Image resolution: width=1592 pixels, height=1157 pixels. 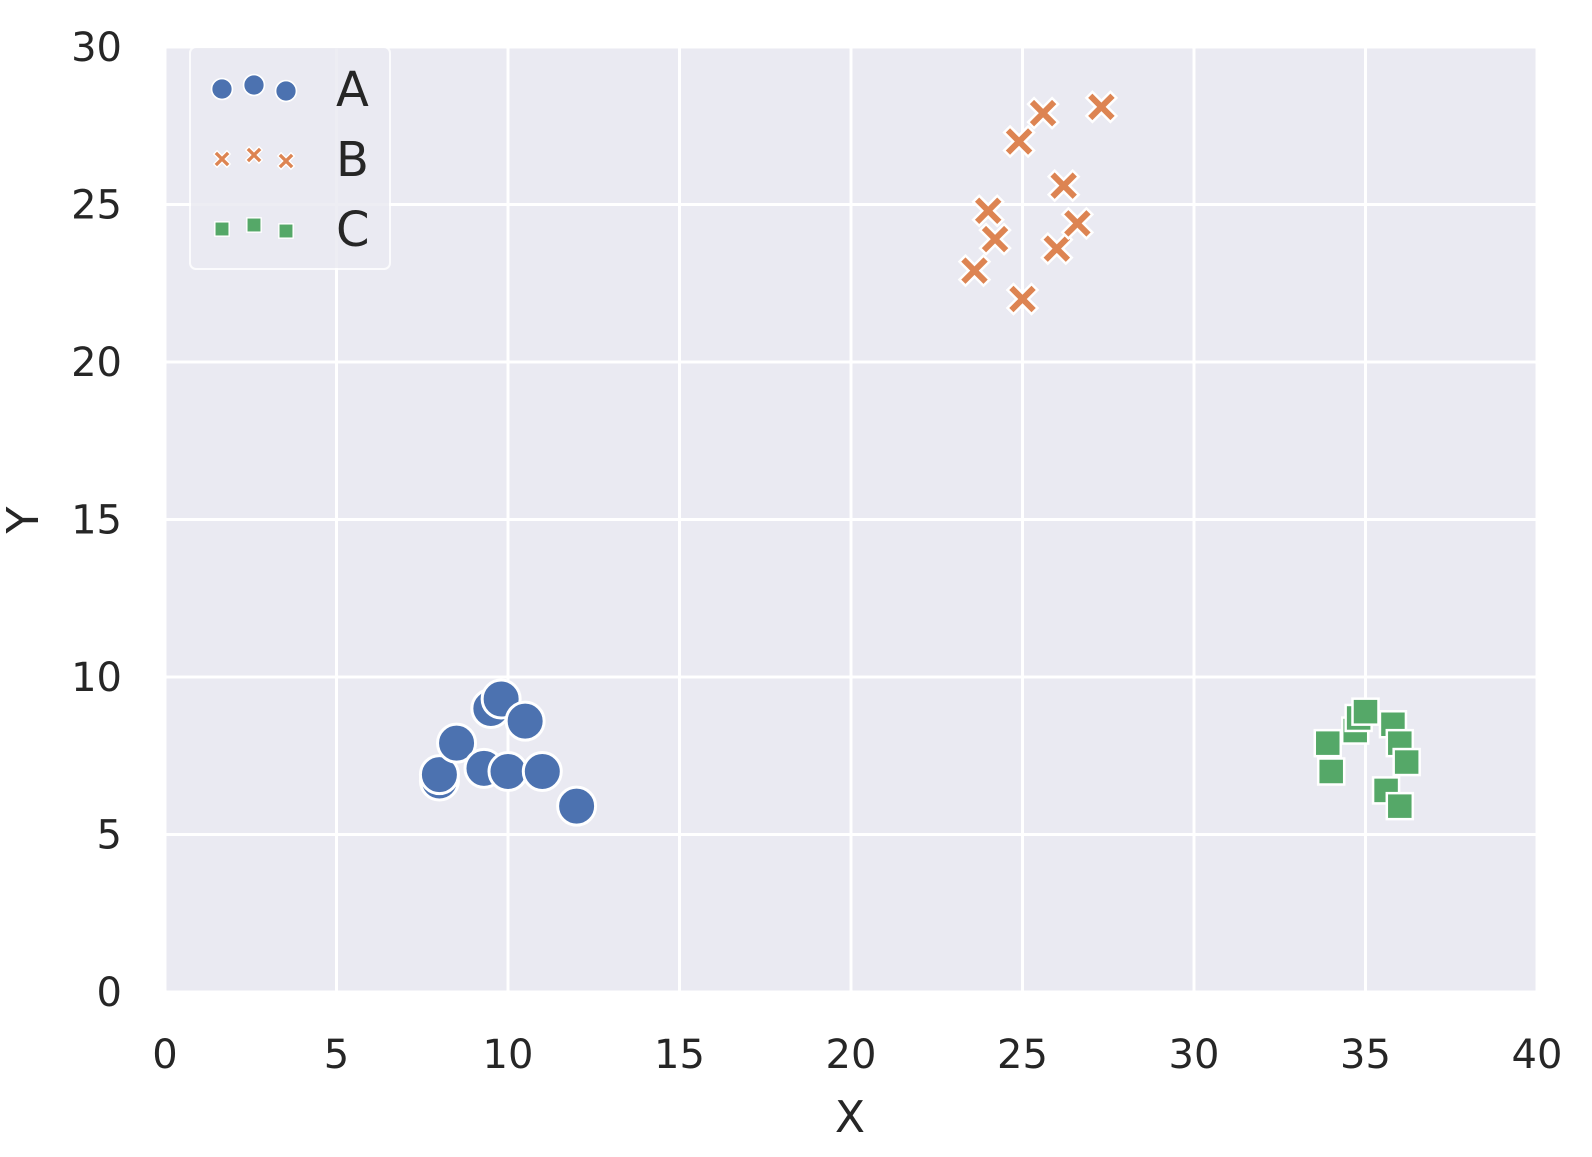 What do you see at coordinates (96, 363) in the screenshot?
I see `y-tick-label: 20` at bounding box center [96, 363].